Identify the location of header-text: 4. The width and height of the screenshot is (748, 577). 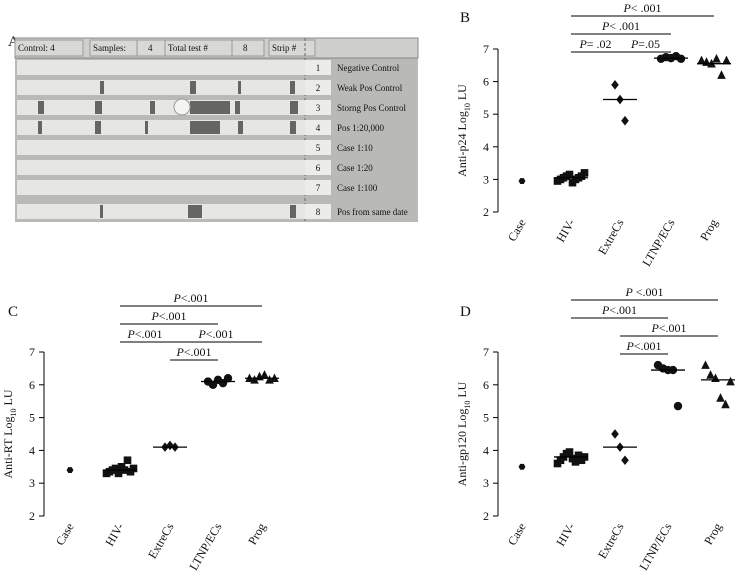
(150, 48).